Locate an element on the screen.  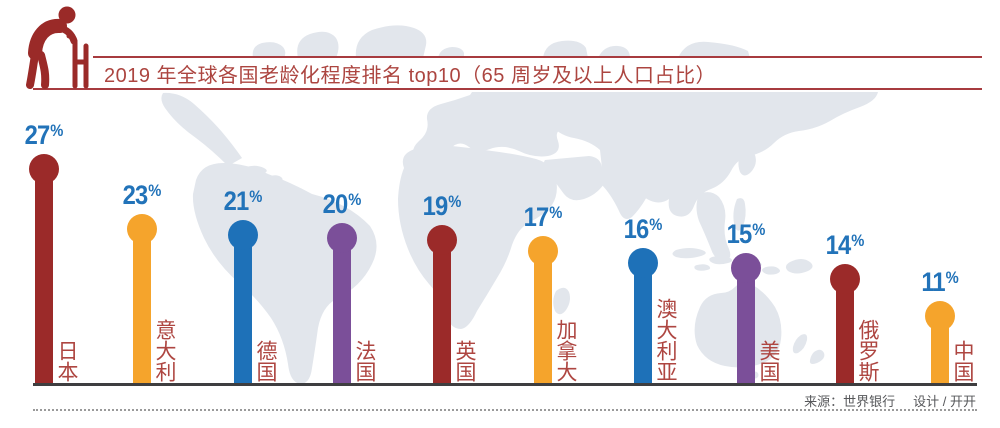
pin-germany: 21% 德国 is located at coordinates (250, 285).